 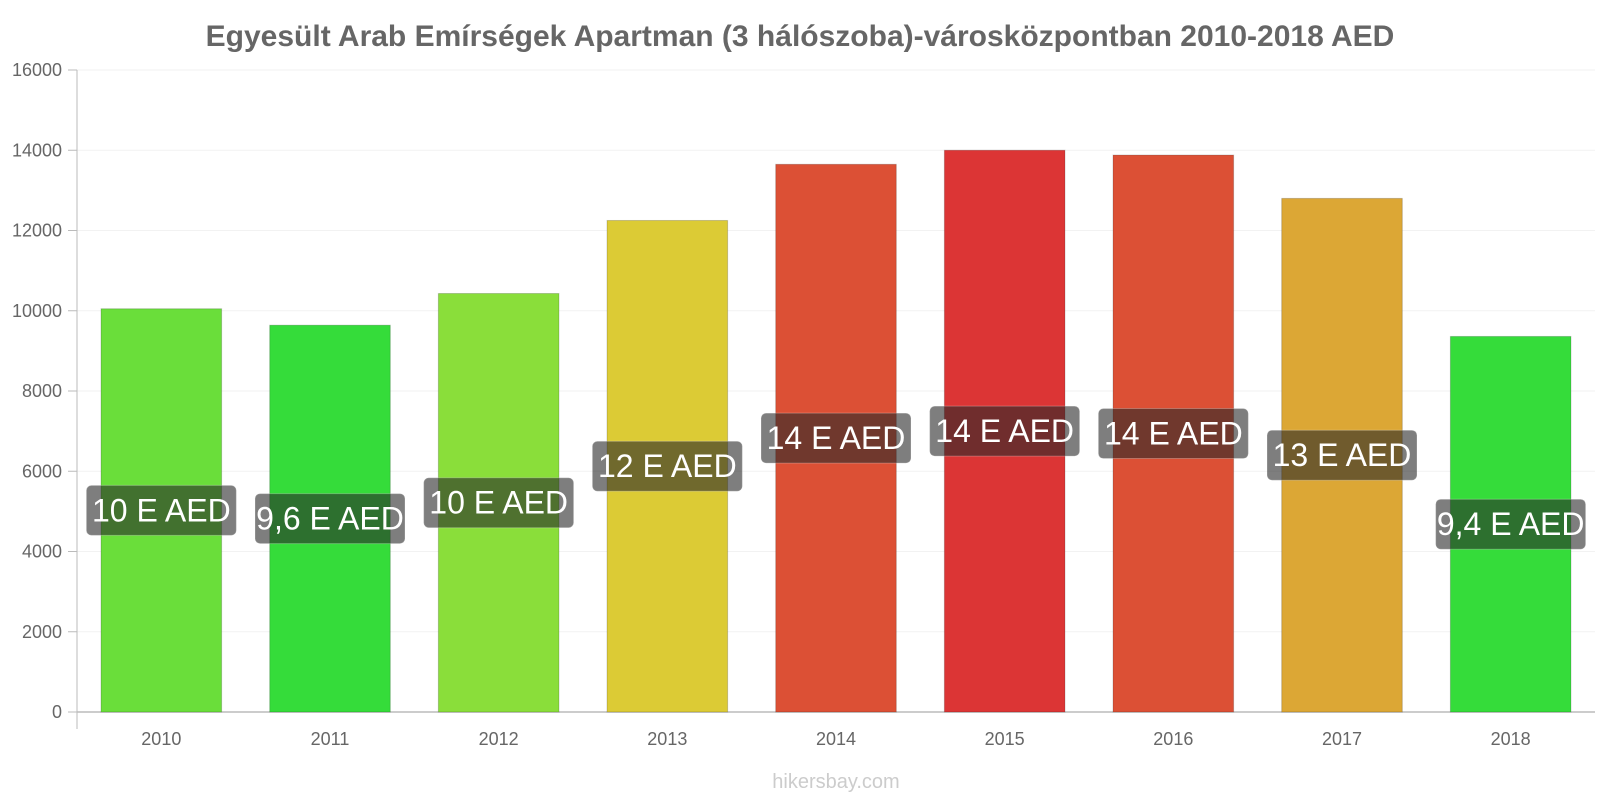 I want to click on data-label: 9,6 E AED, so click(x=330, y=519).